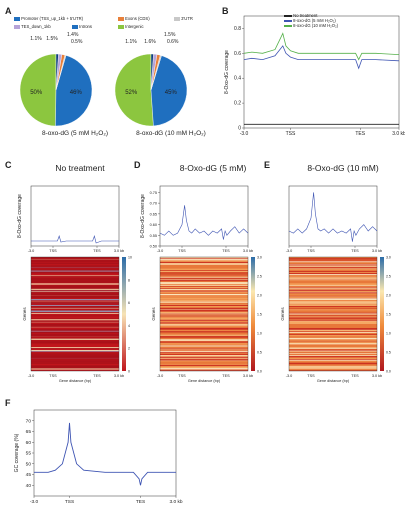 This screenshot has width=405, height=512. I want to click on color-scale-label: 2, so click(129, 349).